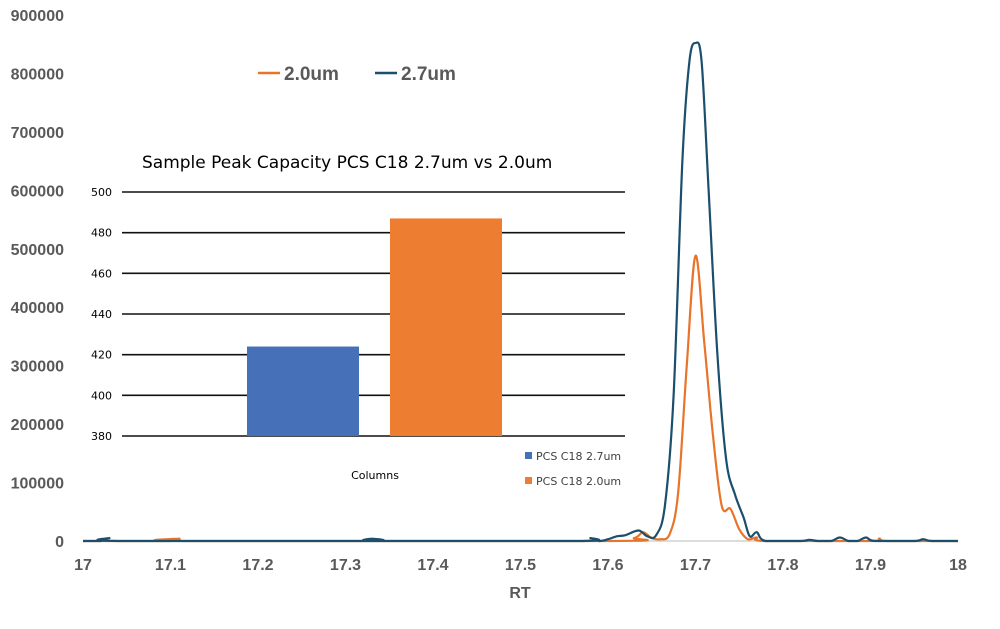 This screenshot has height=629, width=1000. What do you see at coordinates (101, 395) in the screenshot?
I see `inset-y-tick-label: 400` at bounding box center [101, 395].